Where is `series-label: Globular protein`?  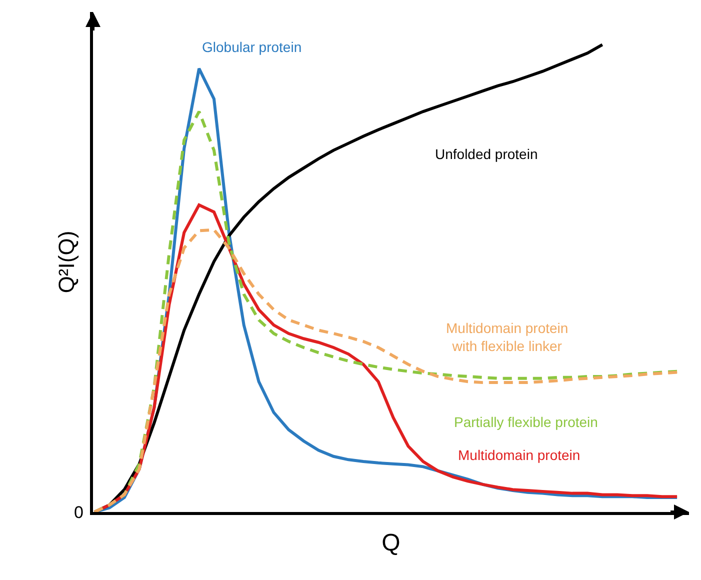
series-label: Globular protein is located at coordinates (252, 47).